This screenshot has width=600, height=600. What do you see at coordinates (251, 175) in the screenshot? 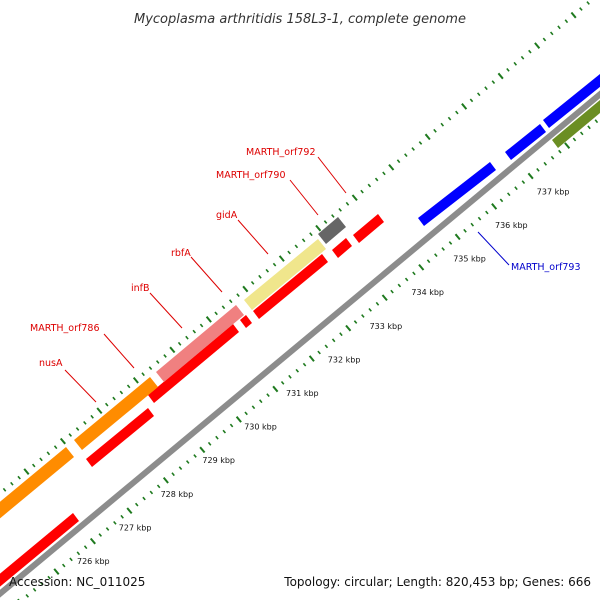
I see `gene-label-orf790: MARTH_orf790` at bounding box center [251, 175].